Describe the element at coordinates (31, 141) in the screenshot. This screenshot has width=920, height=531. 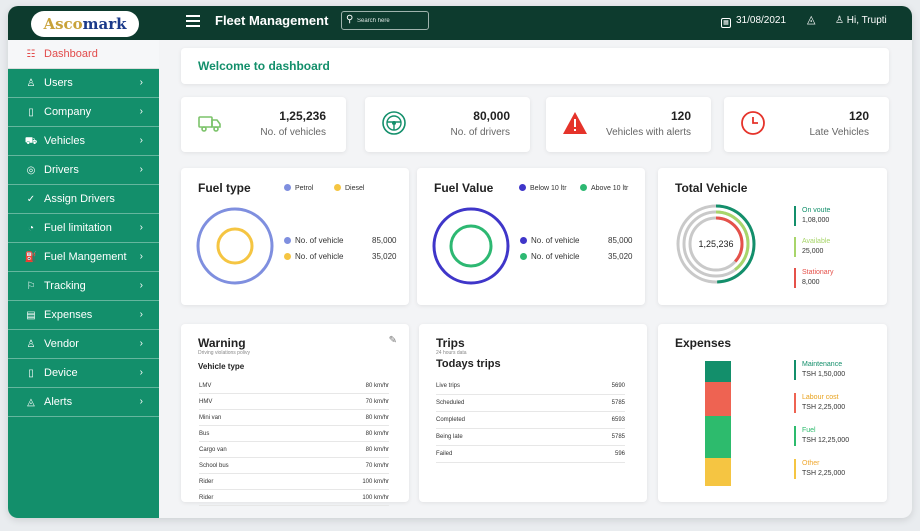
I see `truck-icon: ⛟` at that location.